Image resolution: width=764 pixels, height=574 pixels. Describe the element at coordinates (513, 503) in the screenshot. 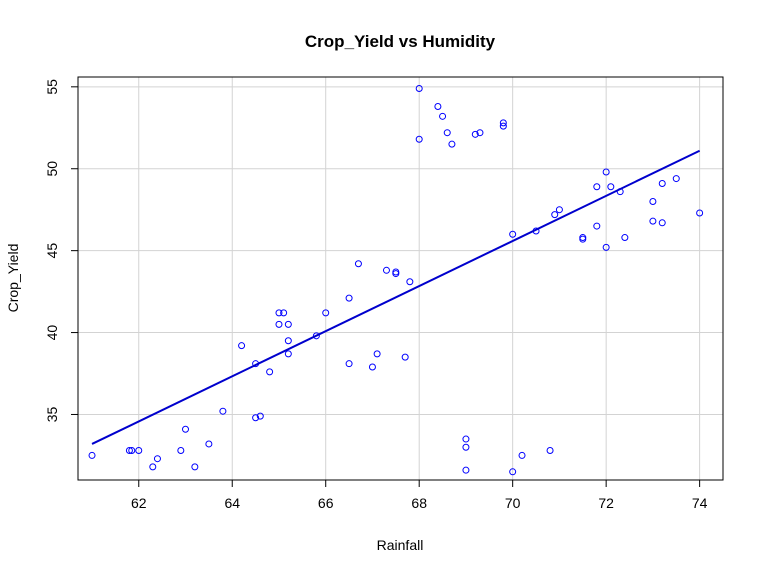

I see `x-tick-label: 70` at that location.